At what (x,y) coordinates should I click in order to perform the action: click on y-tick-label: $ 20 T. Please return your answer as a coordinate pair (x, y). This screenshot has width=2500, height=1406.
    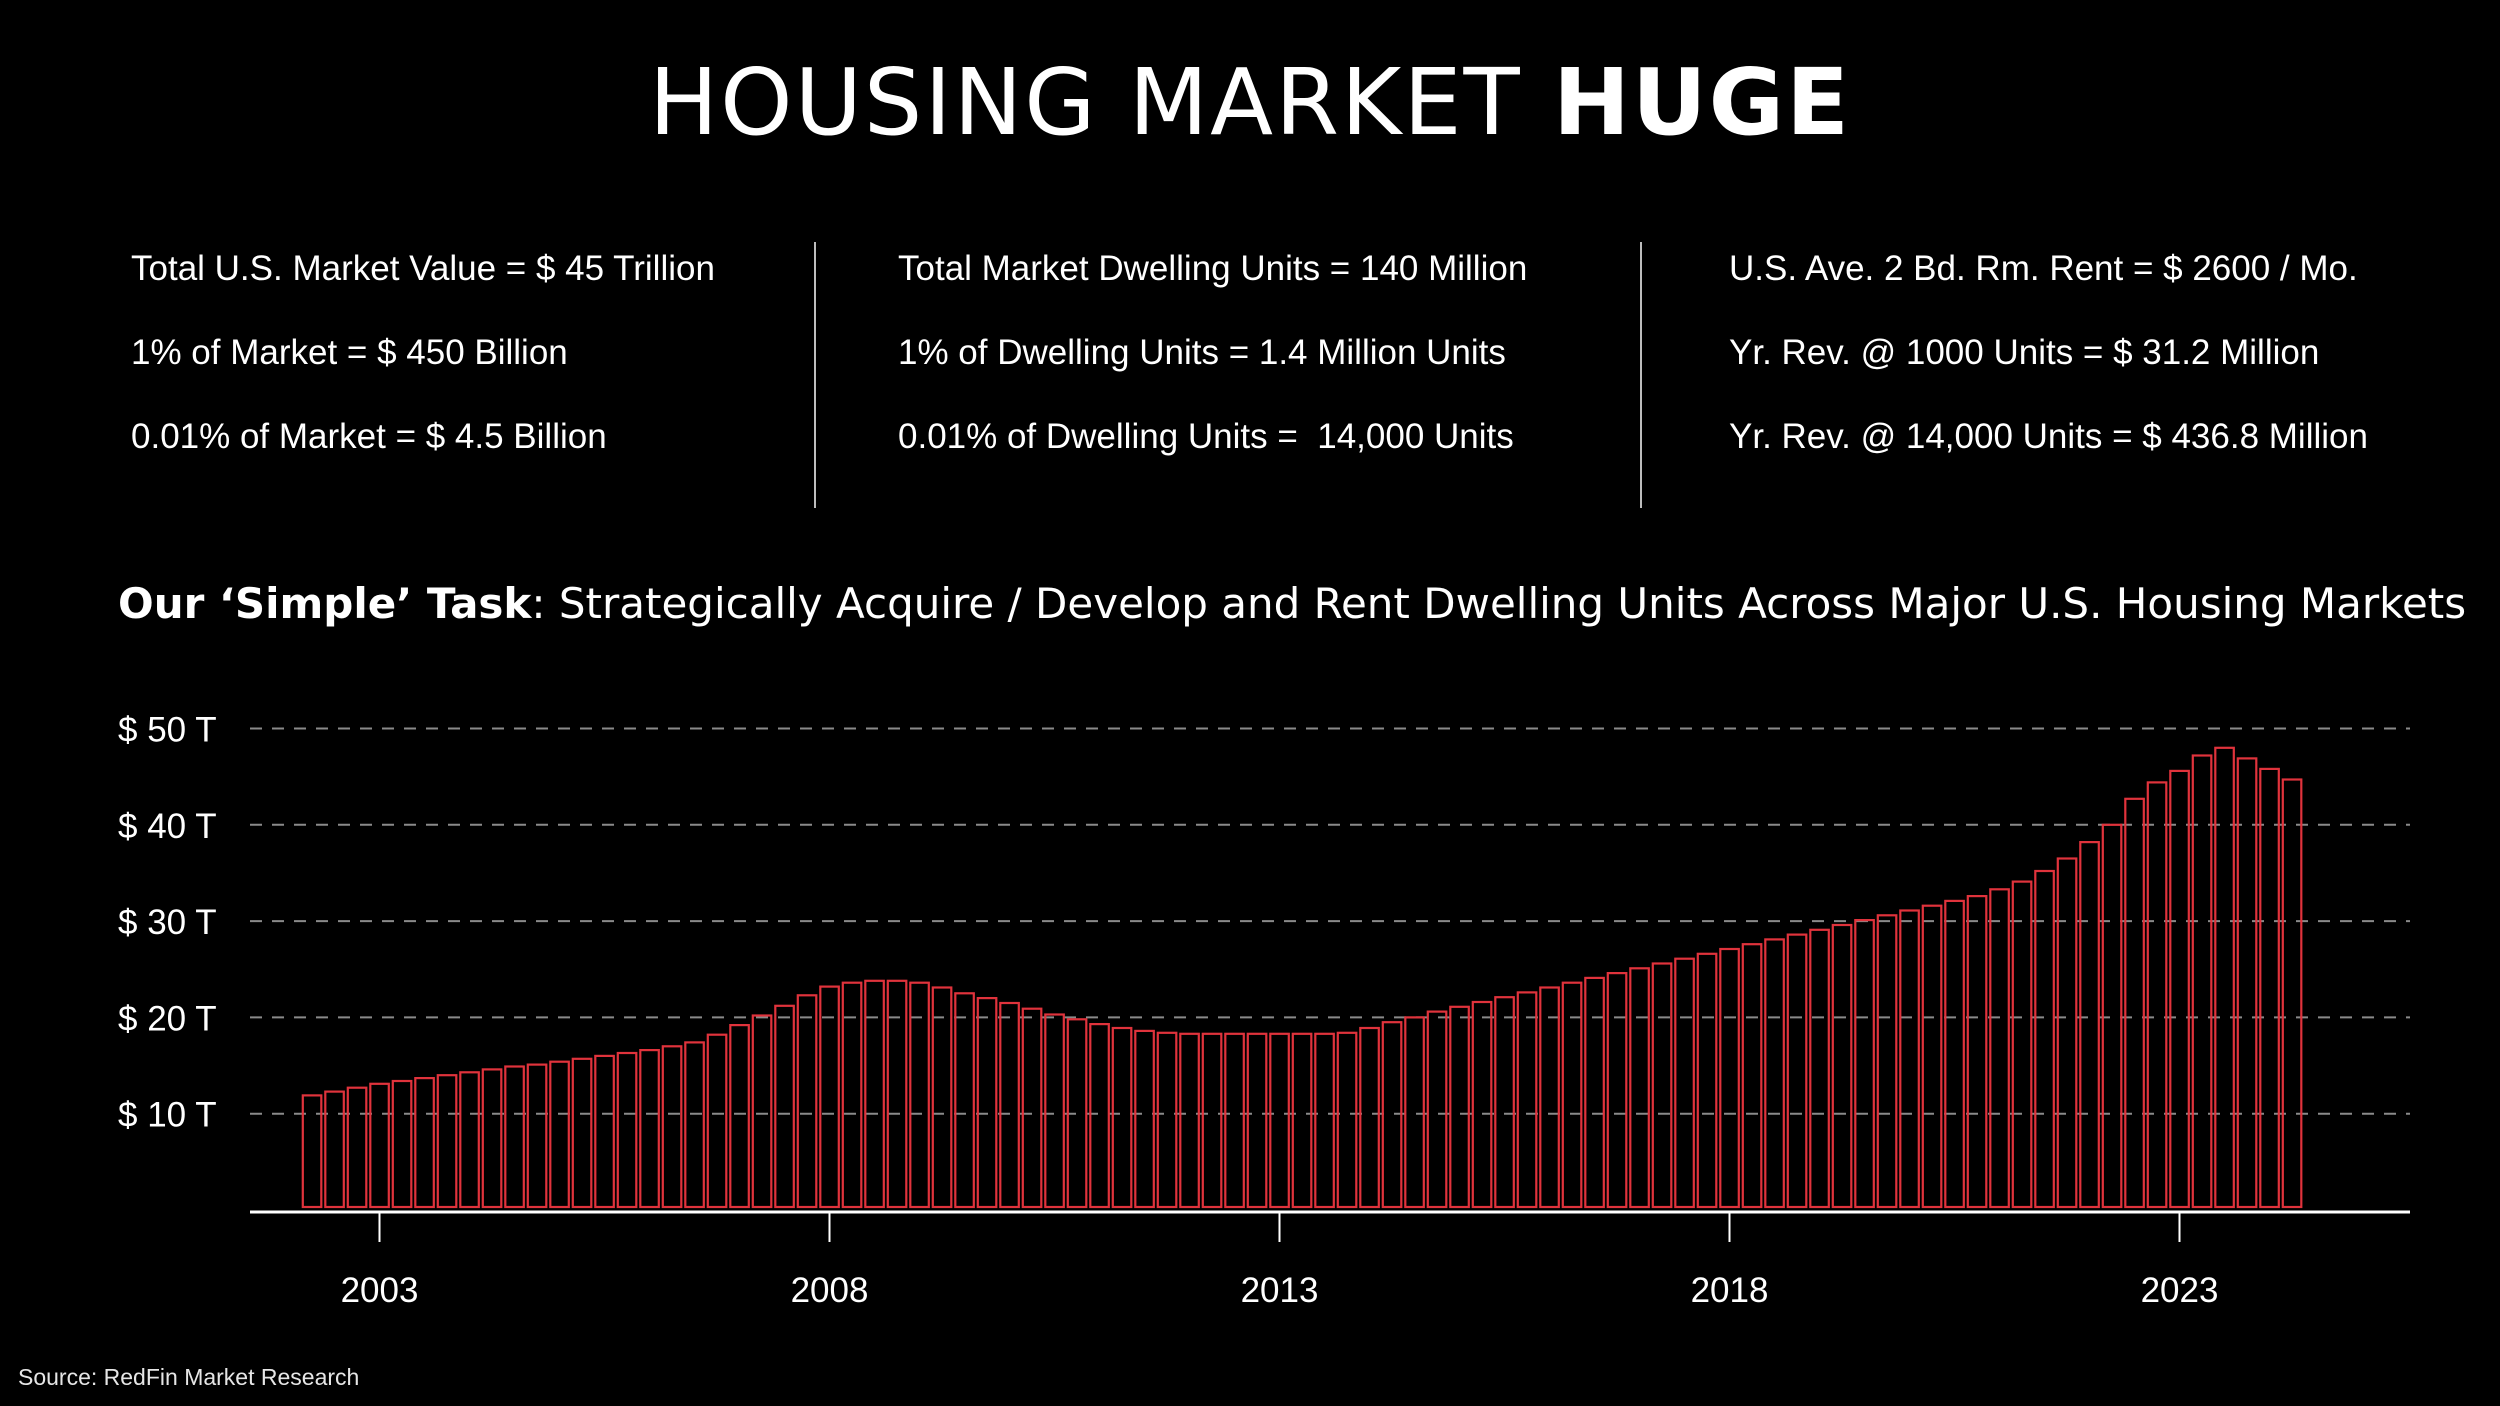
    Looking at the image, I should click on (167, 1018).